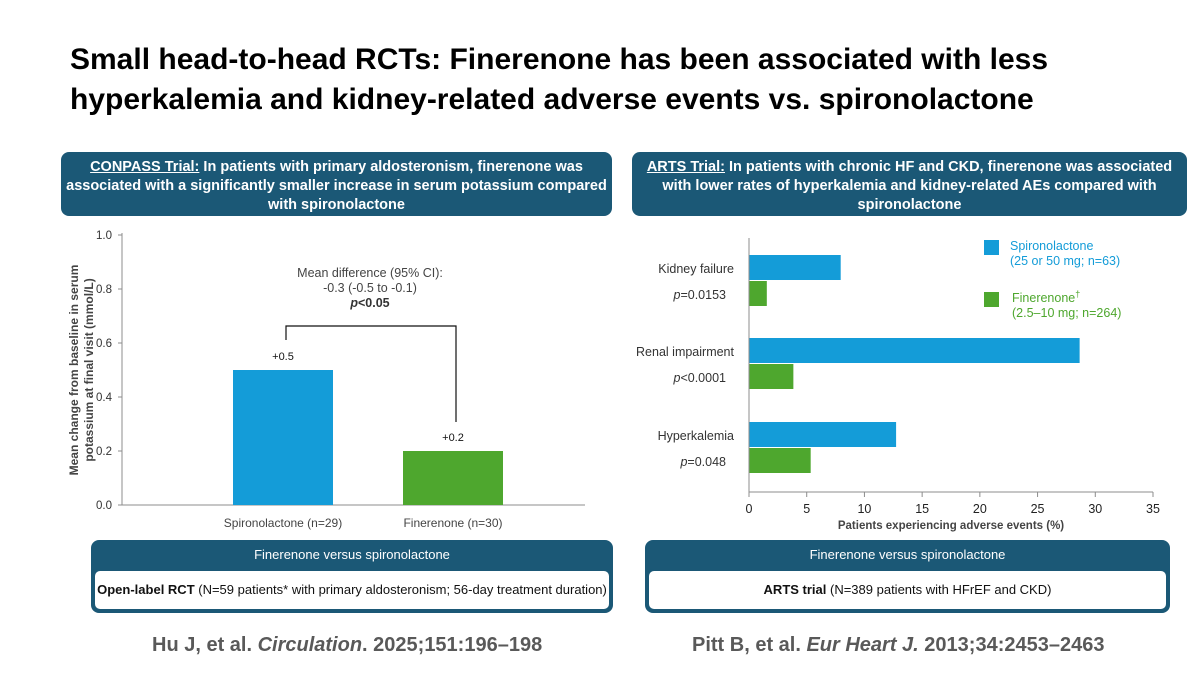 The width and height of the screenshot is (1200, 675). I want to click on p-value-rest: <0.0001, so click(703, 378).